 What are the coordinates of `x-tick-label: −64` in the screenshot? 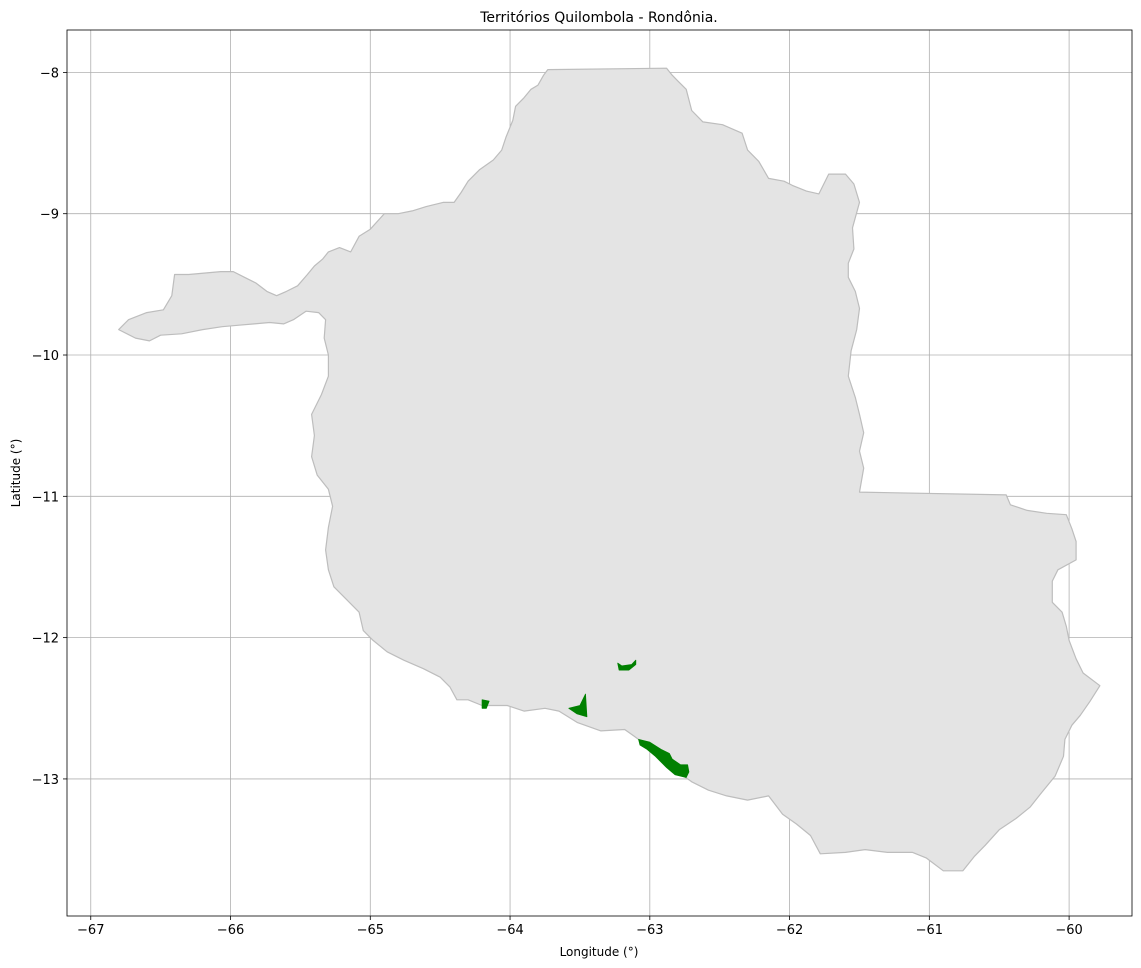 It's located at (509, 930).